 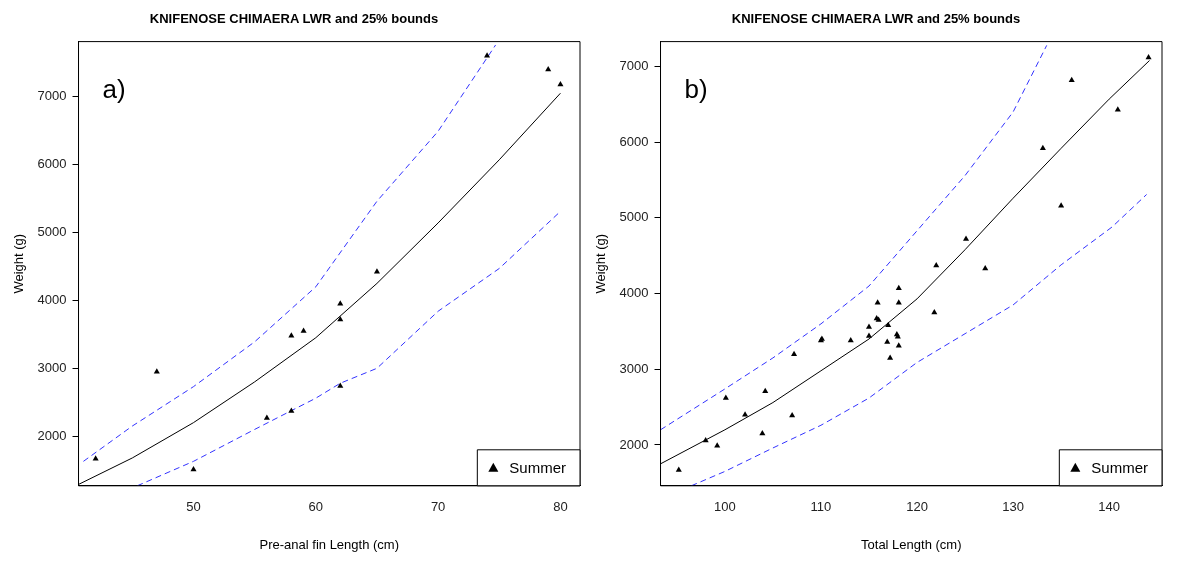 I want to click on x-tick-label: 110, so click(x=821, y=507).